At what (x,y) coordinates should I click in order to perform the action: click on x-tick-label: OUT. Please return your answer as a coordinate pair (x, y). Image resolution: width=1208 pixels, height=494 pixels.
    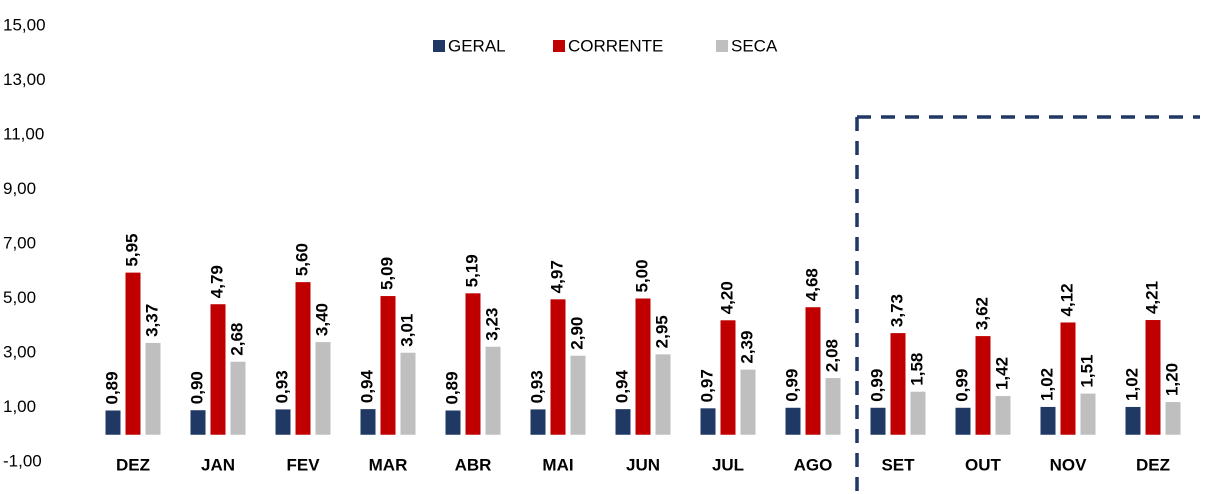
    Looking at the image, I should click on (983, 464).